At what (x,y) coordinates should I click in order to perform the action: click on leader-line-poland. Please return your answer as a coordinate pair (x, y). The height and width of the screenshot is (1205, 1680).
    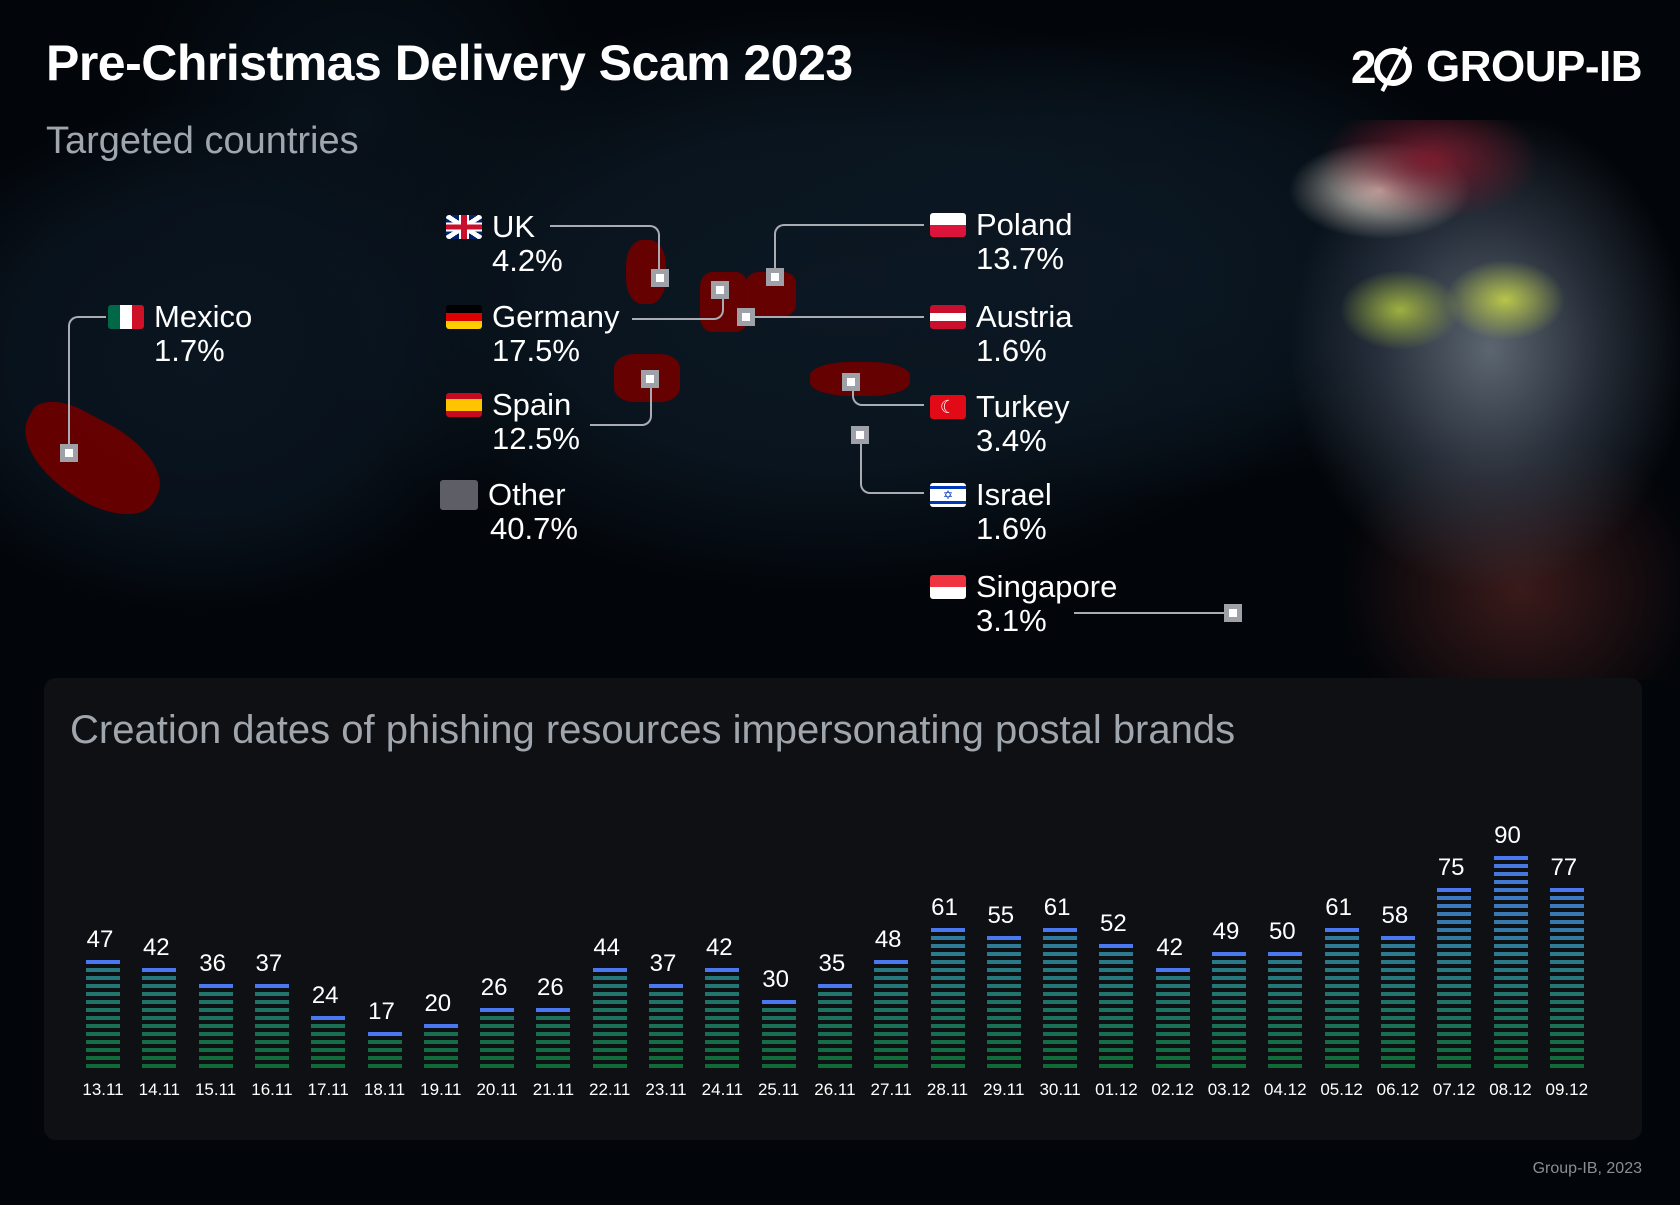
    Looking at the image, I should click on (849, 250).